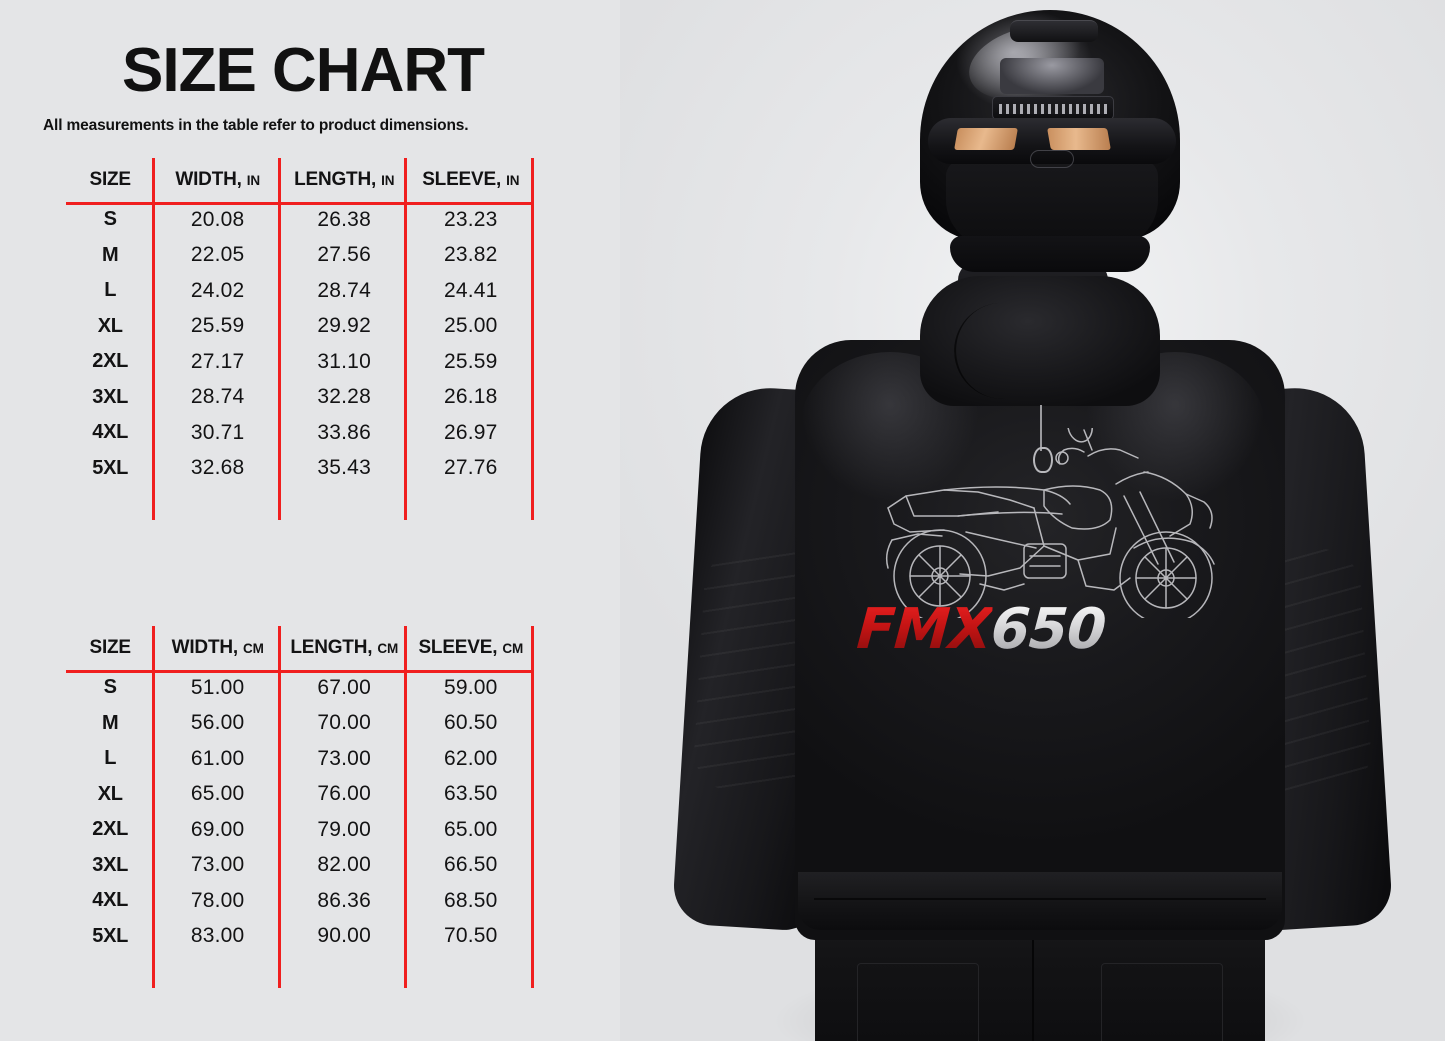 This screenshot has height=1041, width=1445. I want to click on helmet-center-plate, so click(1052, 76).